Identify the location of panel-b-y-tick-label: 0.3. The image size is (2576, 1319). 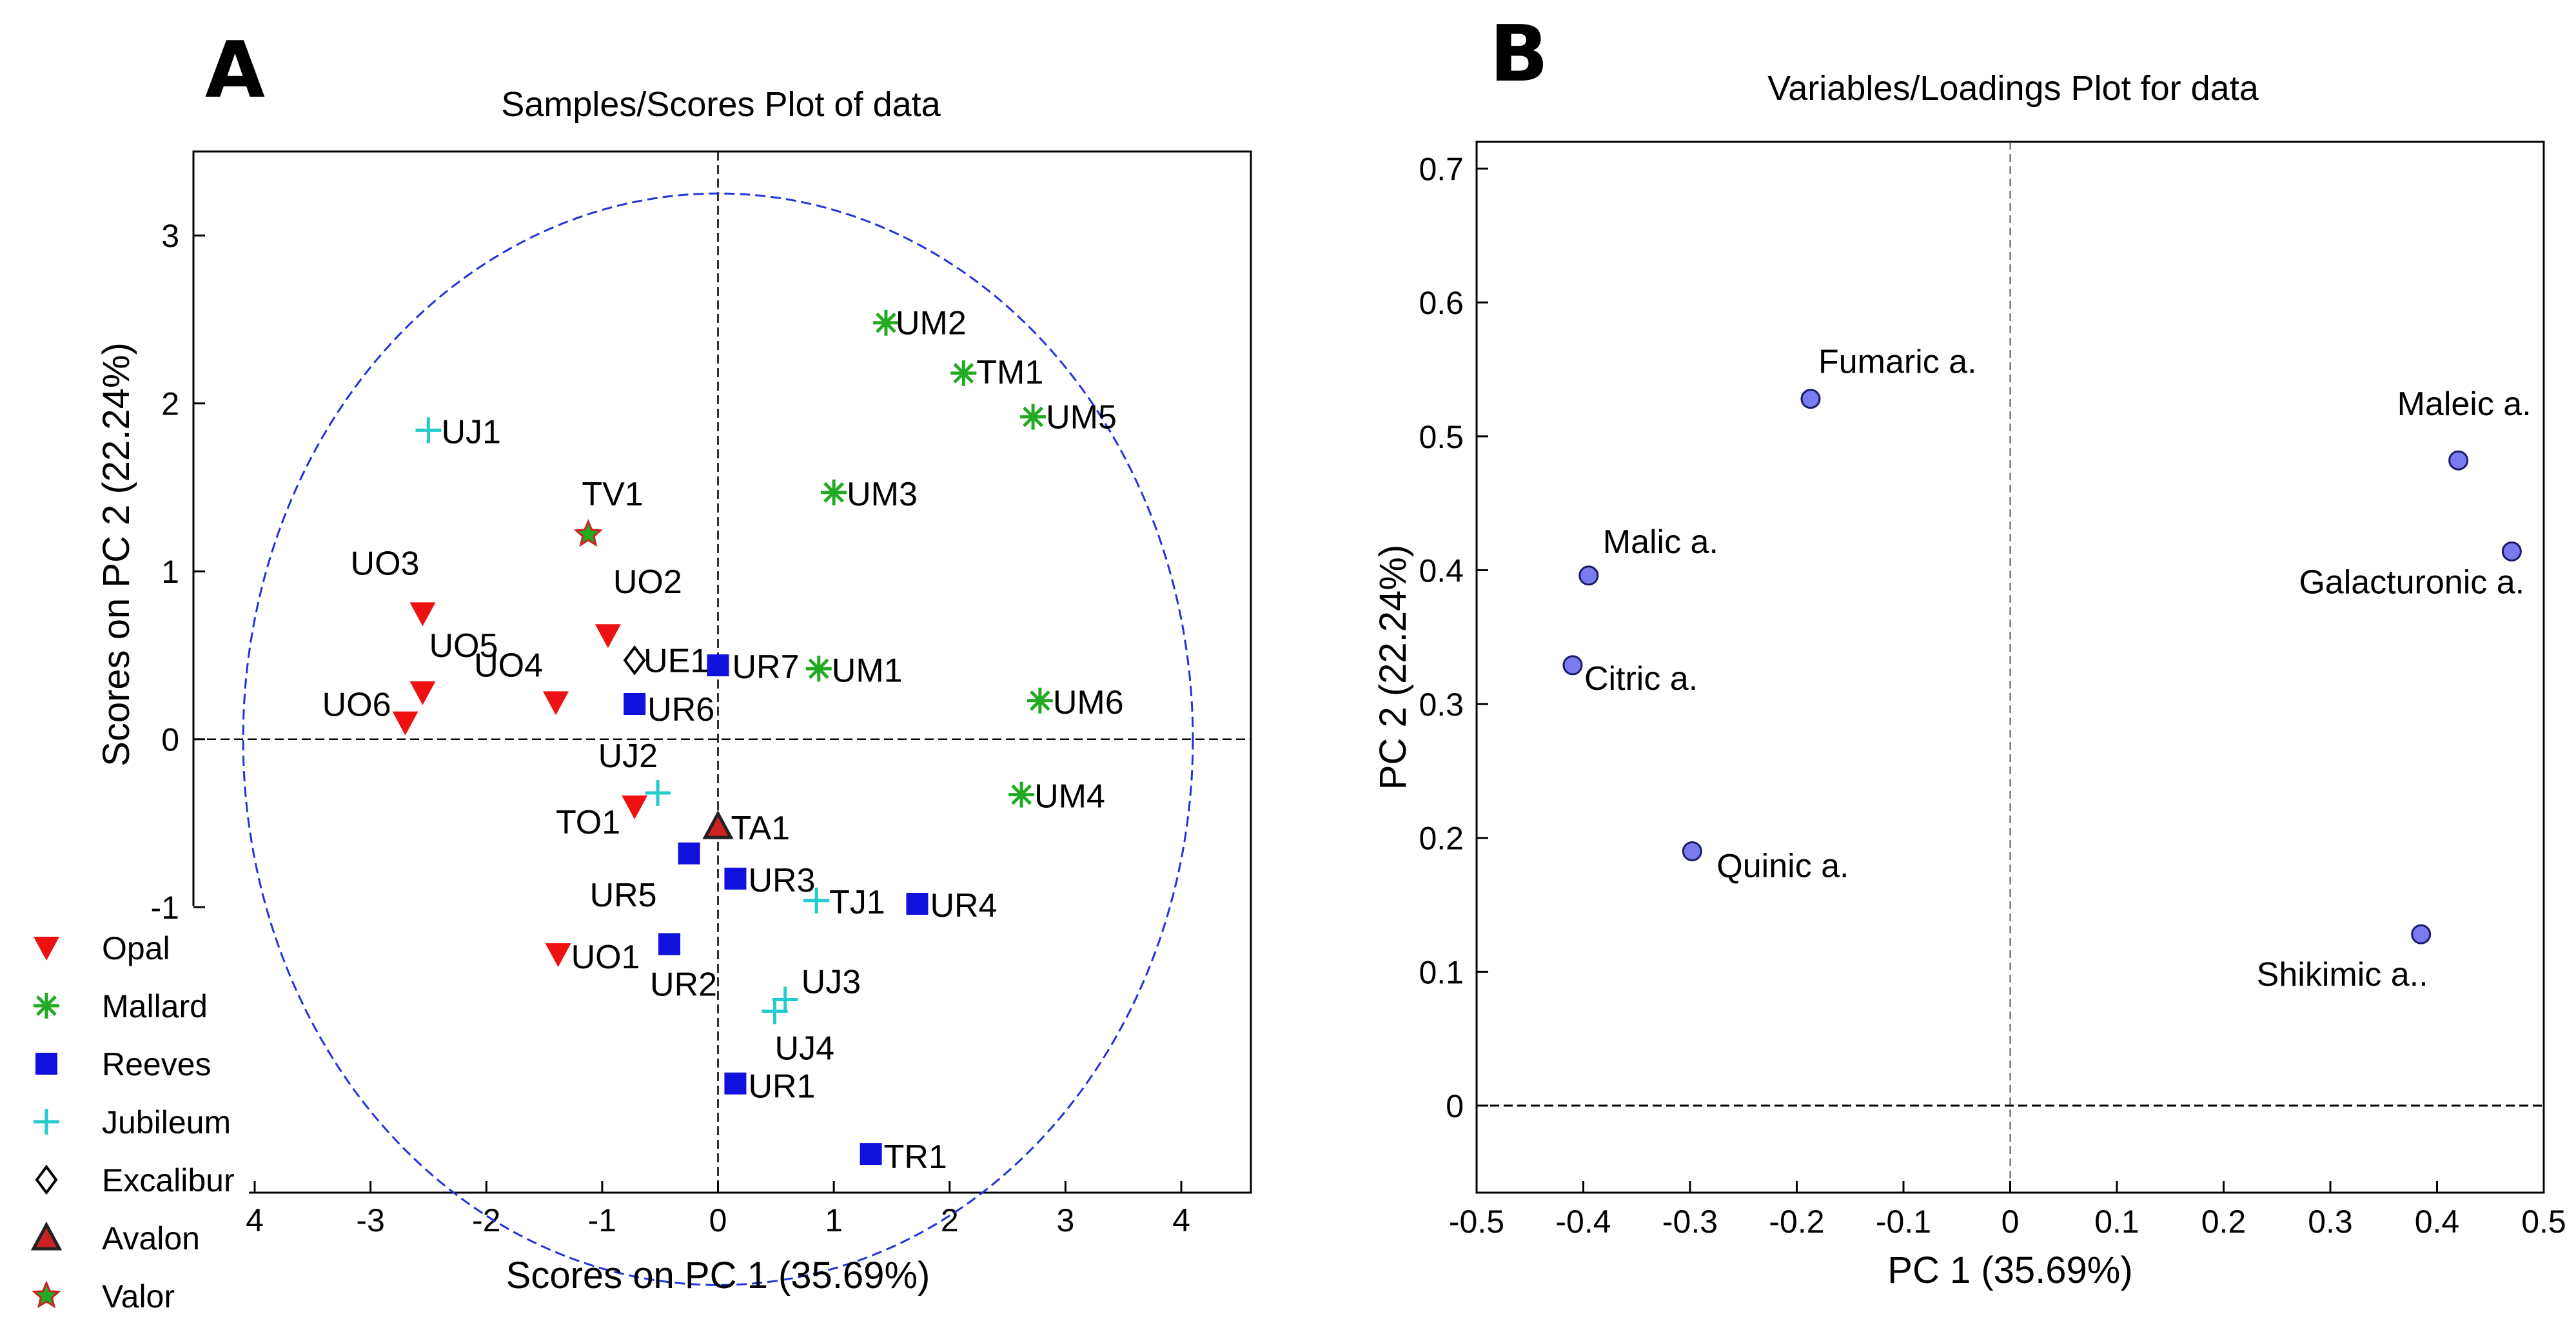
(1441, 705).